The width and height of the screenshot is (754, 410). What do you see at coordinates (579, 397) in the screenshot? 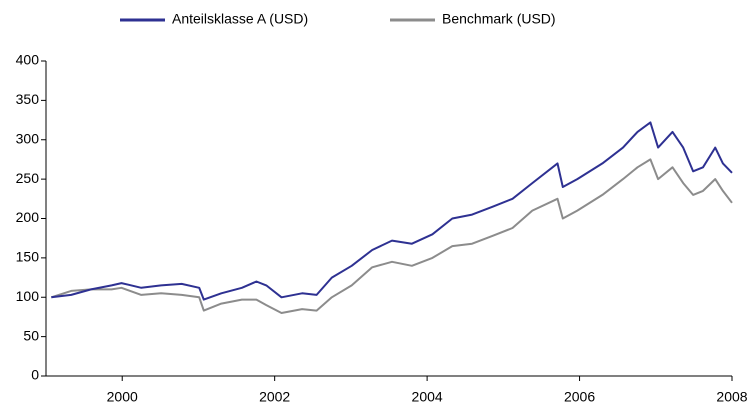
I see `x-tick-label: 2006` at bounding box center [579, 397].